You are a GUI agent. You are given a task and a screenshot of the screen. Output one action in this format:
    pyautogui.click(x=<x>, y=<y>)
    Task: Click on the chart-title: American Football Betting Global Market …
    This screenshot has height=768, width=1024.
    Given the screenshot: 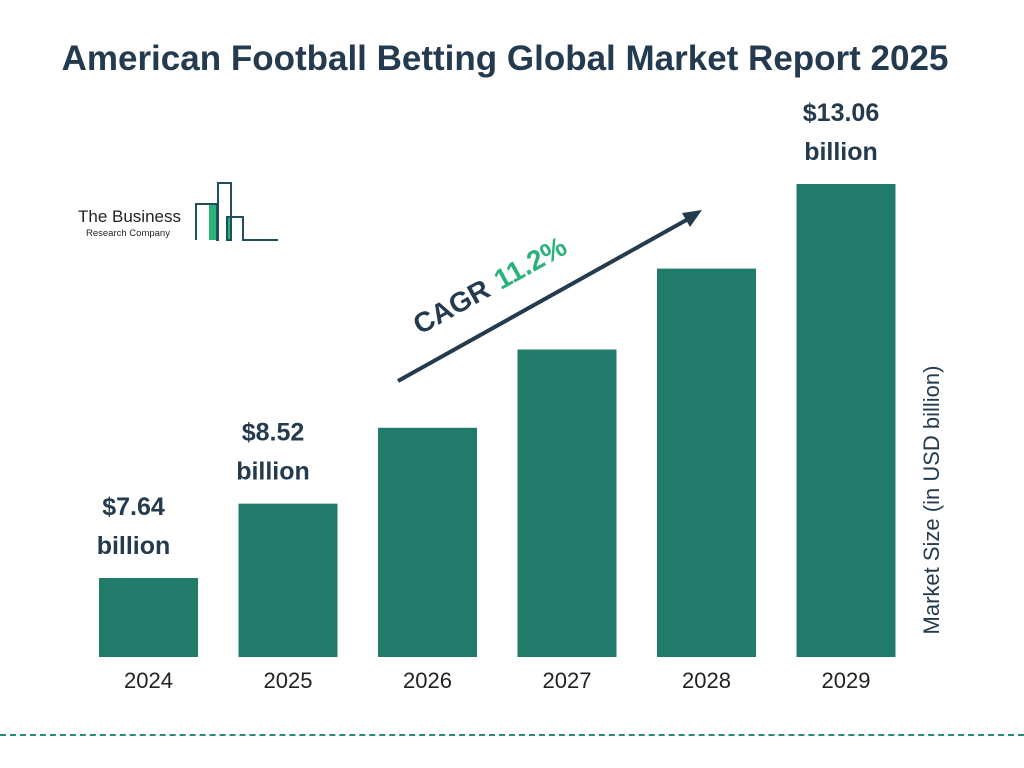 What is the action you would take?
    pyautogui.click(x=505, y=58)
    